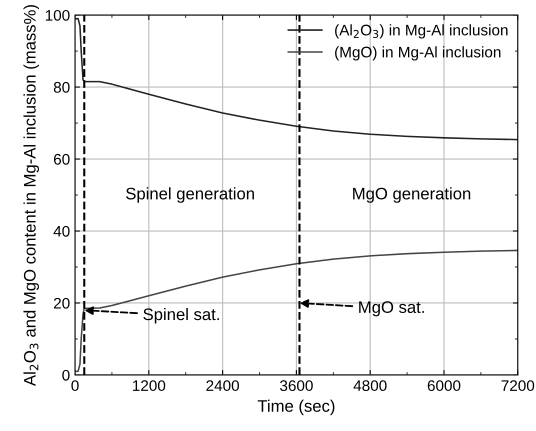  What do you see at coordinates (296, 408) in the screenshot?
I see `x-axis-title: Time (sec)` at bounding box center [296, 408].